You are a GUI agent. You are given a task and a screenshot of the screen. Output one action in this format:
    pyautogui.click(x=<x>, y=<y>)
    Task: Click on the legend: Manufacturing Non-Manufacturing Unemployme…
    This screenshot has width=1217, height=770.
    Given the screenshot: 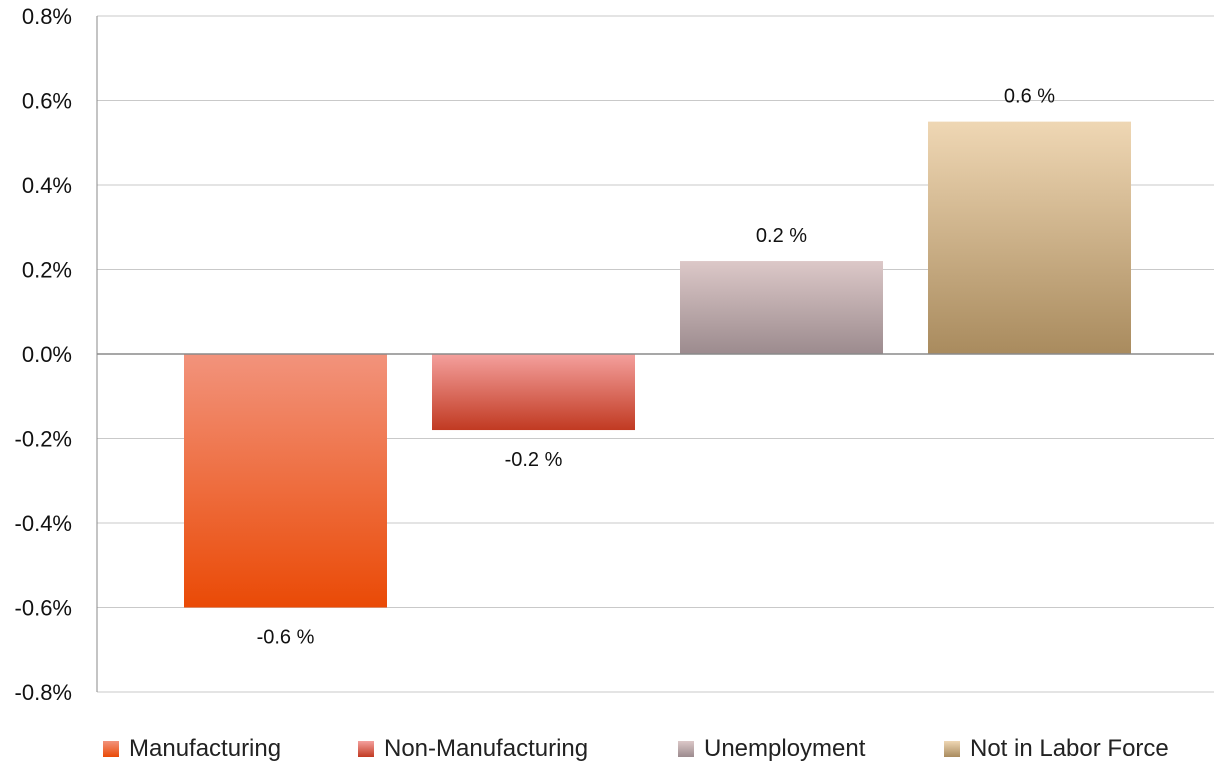 What is the action you would take?
    pyautogui.click(x=608, y=749)
    